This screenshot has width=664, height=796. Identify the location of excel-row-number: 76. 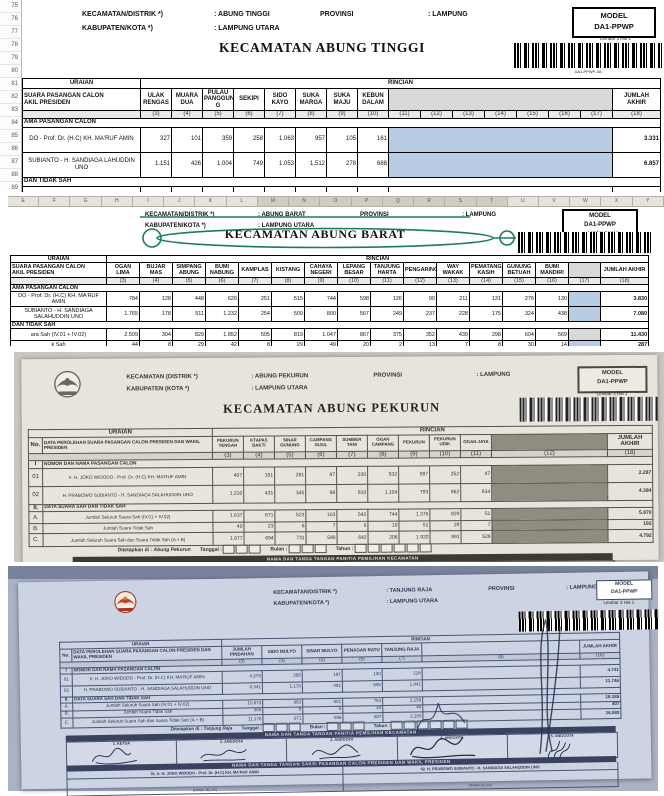
(10, 19).